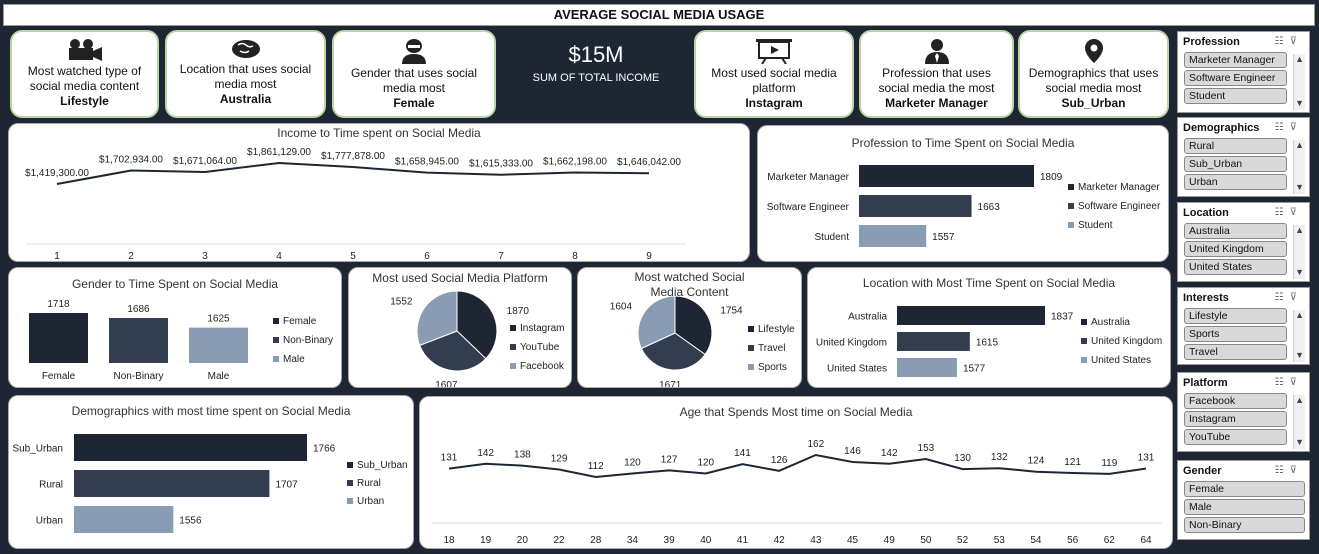 The image size is (1319, 554). What do you see at coordinates (1110, 540) in the screenshot?
I see `x-tick-label: 62` at bounding box center [1110, 540].